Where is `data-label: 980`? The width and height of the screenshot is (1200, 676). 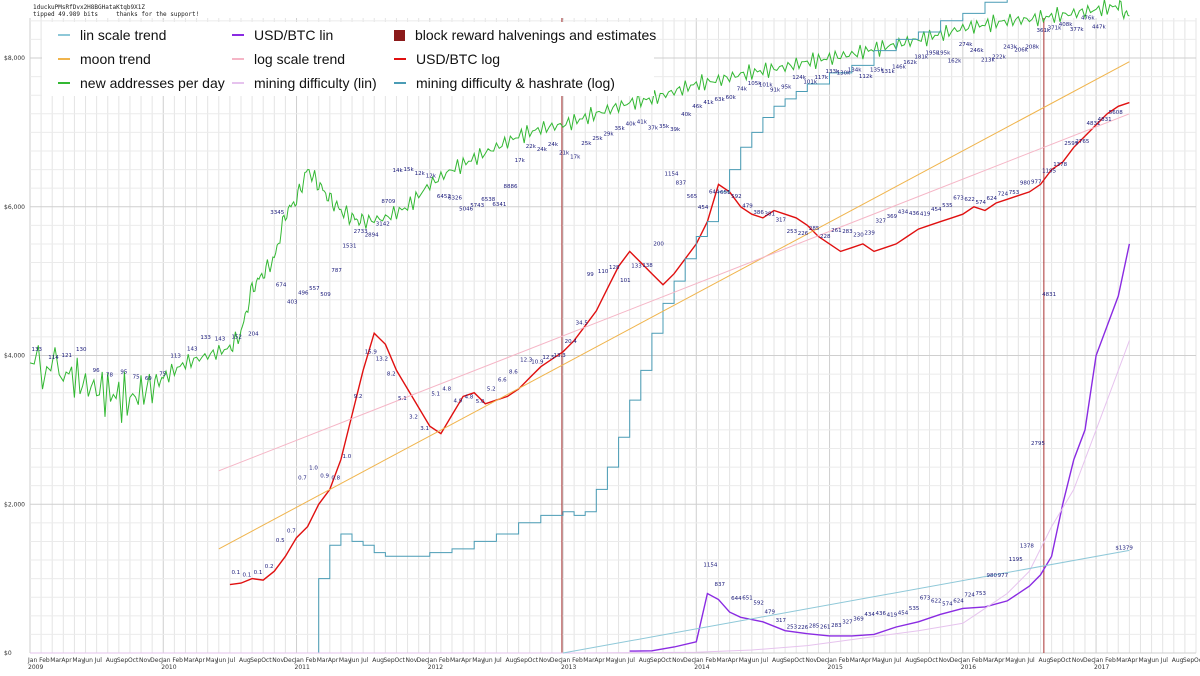
data-label: 980 is located at coordinates (1025, 183).